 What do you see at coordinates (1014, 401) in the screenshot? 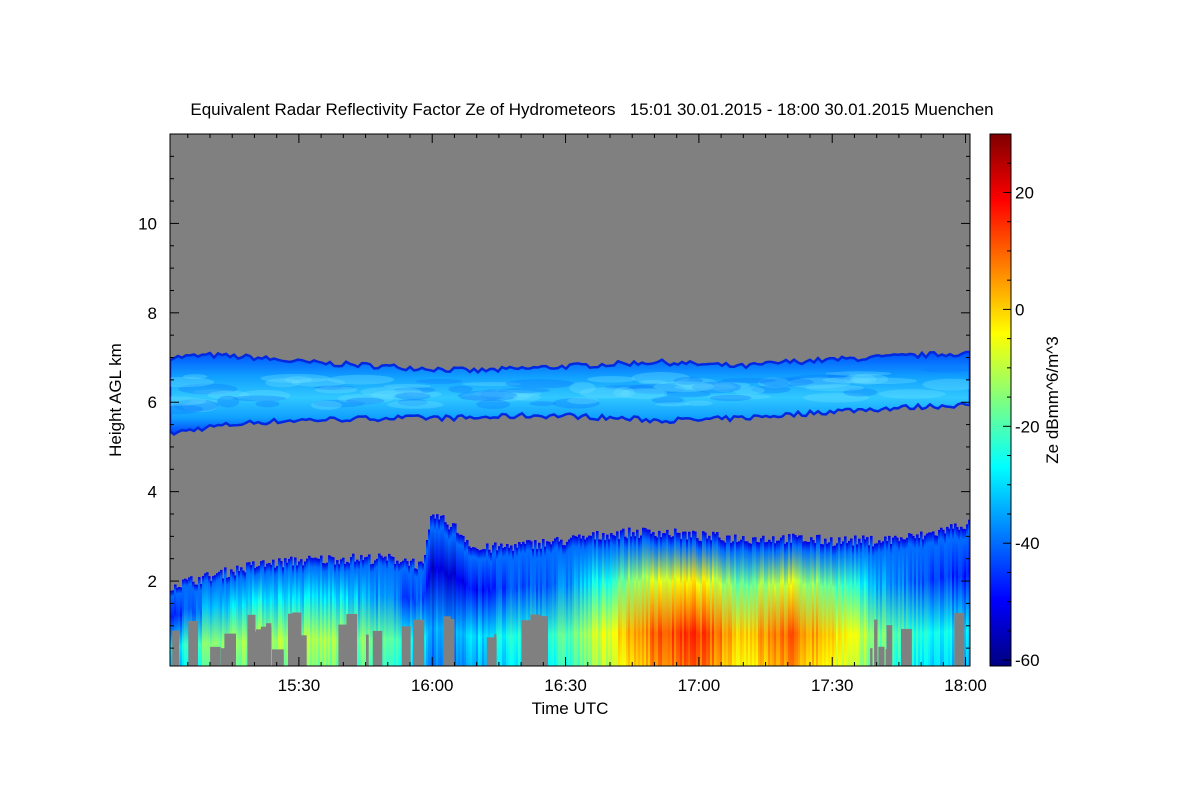
I see `colorbar: 20 0 -20 -40 -60` at bounding box center [1014, 401].